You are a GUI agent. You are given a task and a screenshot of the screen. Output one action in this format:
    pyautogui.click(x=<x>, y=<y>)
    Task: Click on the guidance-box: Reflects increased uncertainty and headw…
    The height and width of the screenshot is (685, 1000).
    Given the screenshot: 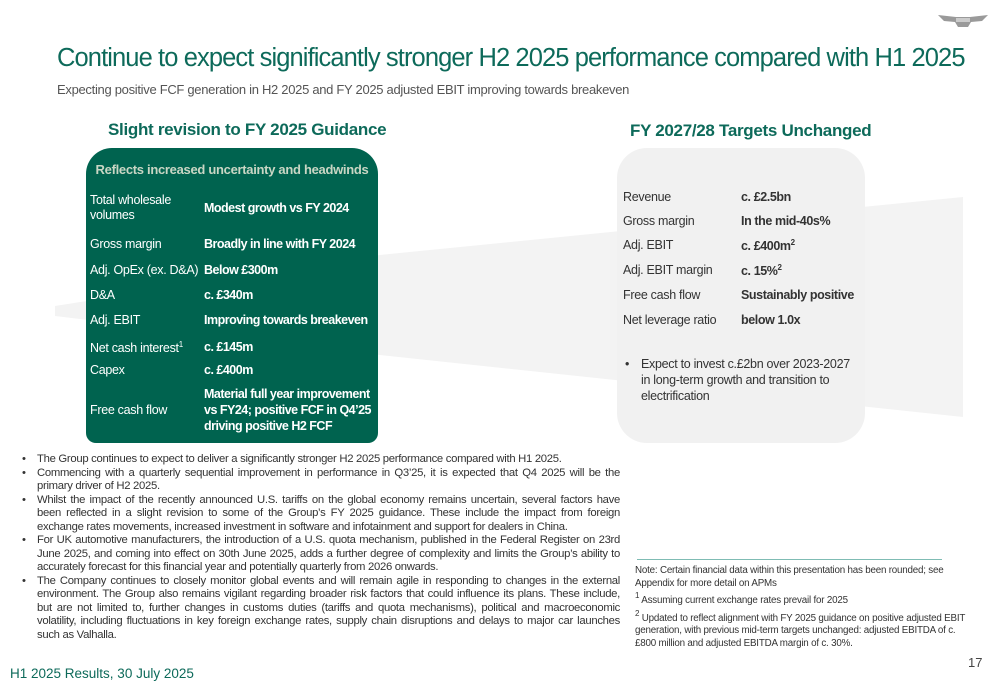 What is the action you would take?
    pyautogui.click(x=232, y=295)
    